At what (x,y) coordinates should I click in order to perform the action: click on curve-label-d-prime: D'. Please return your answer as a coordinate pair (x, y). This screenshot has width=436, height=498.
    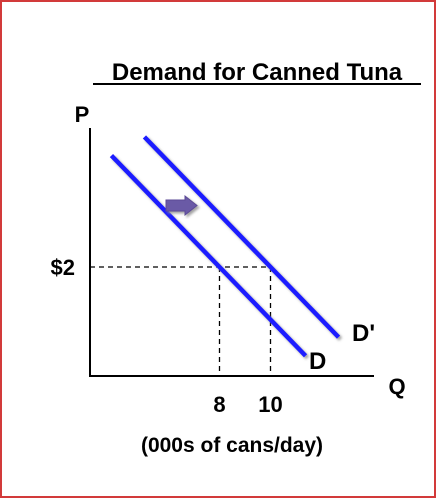
    Looking at the image, I should click on (363, 333).